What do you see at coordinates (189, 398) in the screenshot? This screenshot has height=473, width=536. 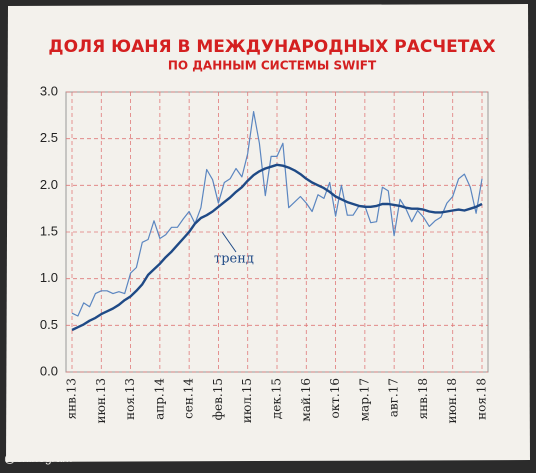 I see `x-tick-label: сен.14` at bounding box center [189, 398].